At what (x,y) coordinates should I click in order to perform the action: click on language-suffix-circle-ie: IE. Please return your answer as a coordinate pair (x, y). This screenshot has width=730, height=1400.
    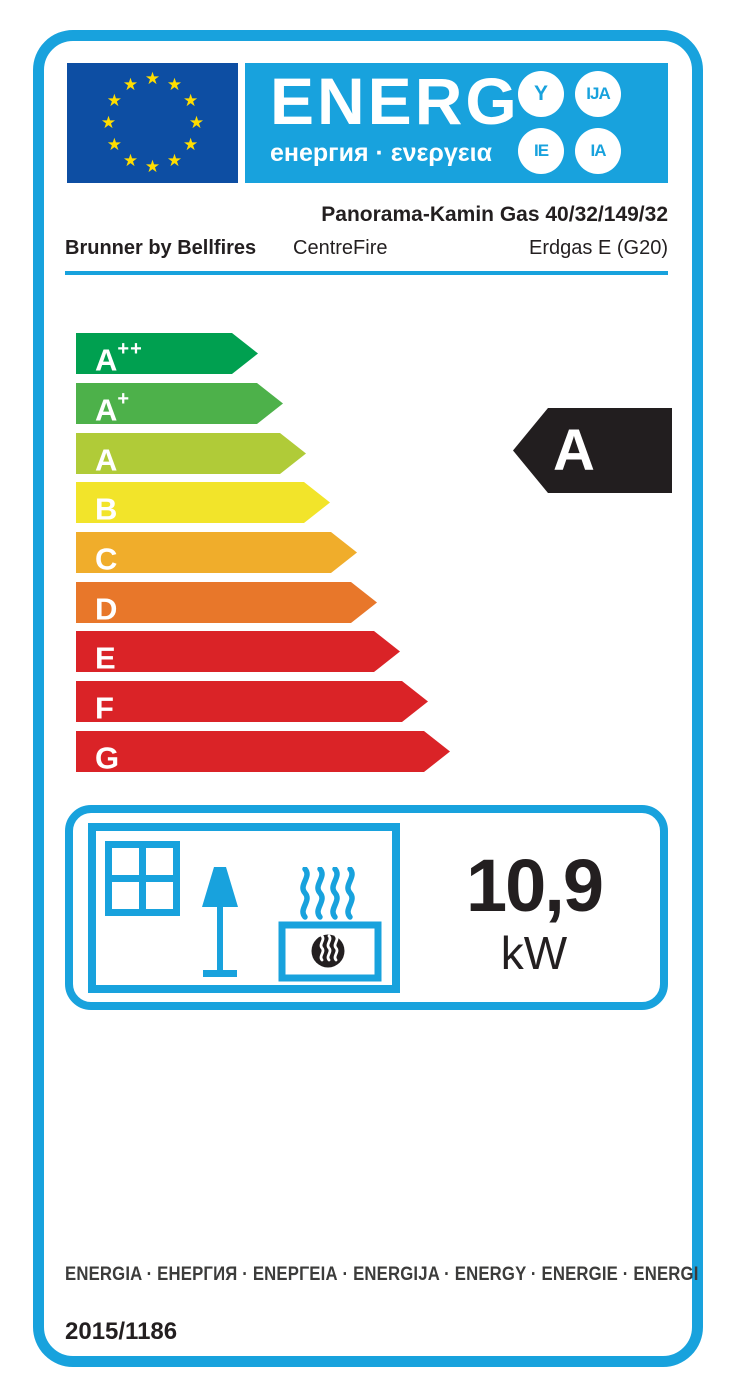
    Looking at the image, I should click on (541, 151).